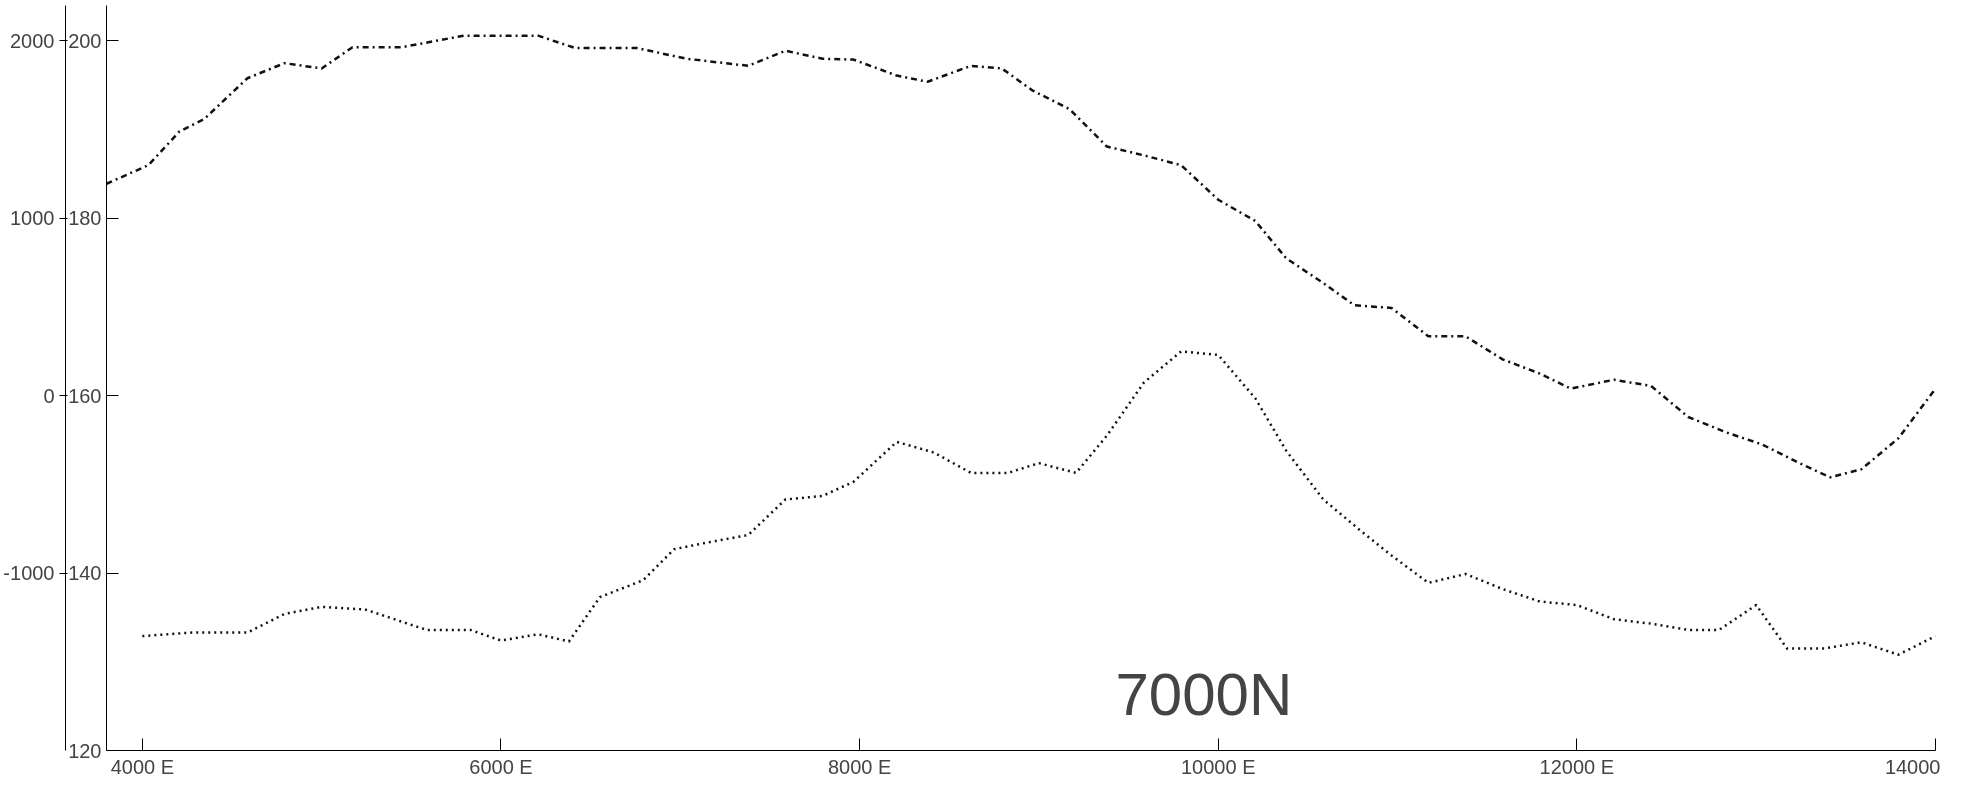 This screenshot has height=796, width=1965. I want to click on y2-tick-label: 1000, so click(32, 218).